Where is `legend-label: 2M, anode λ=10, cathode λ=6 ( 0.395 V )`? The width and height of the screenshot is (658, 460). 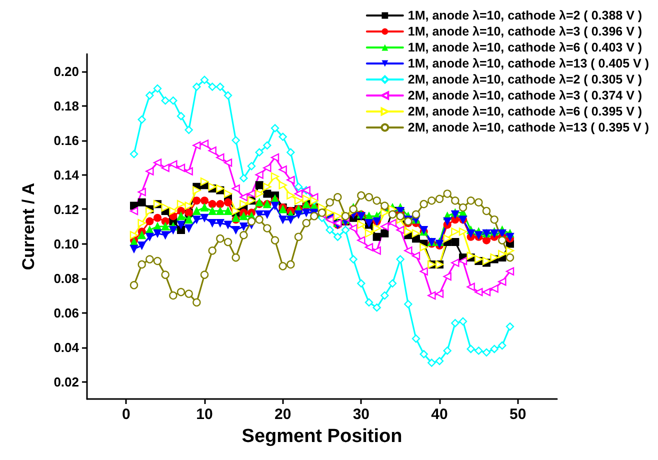 legend-label: 2M, anode λ=10, cathode λ=6 ( 0.395 V ) is located at coordinates (525, 111).